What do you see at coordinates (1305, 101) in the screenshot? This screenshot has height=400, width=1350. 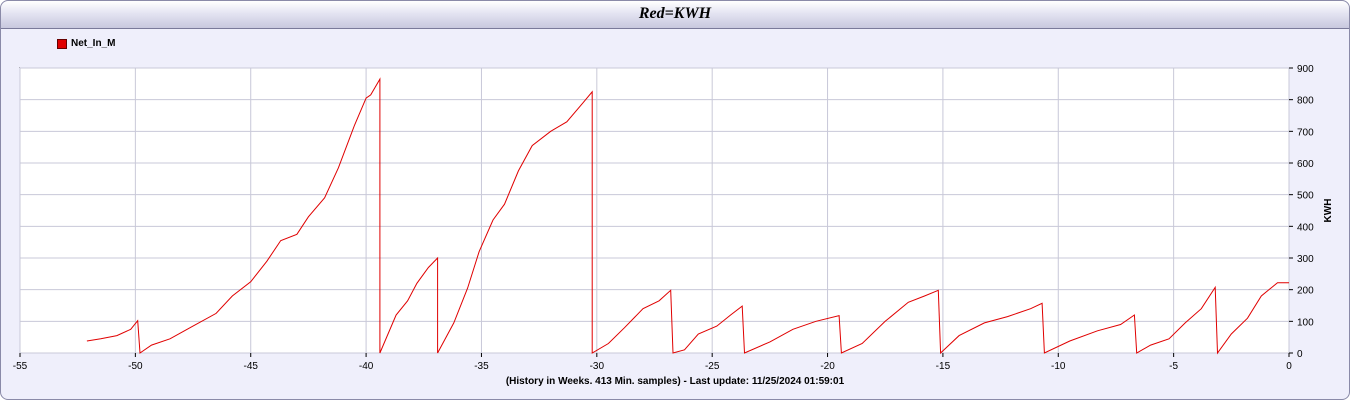 I see `y-tick-label: 800` at bounding box center [1305, 101].